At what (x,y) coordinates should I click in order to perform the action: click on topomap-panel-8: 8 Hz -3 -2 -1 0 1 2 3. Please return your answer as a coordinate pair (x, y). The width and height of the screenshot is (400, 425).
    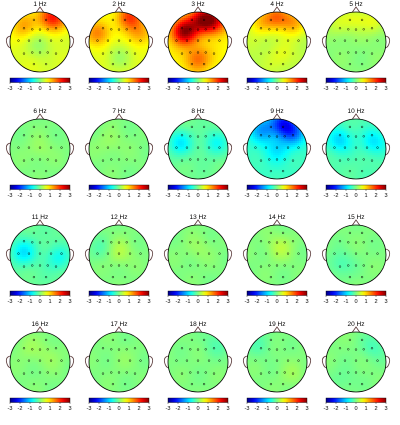
    Looking at the image, I should click on (198, 153).